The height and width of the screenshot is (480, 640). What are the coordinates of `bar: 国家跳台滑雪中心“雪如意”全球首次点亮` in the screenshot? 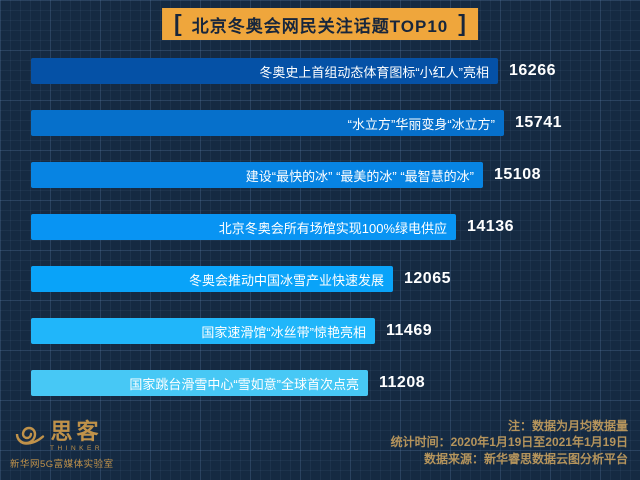 It's located at (199, 383).